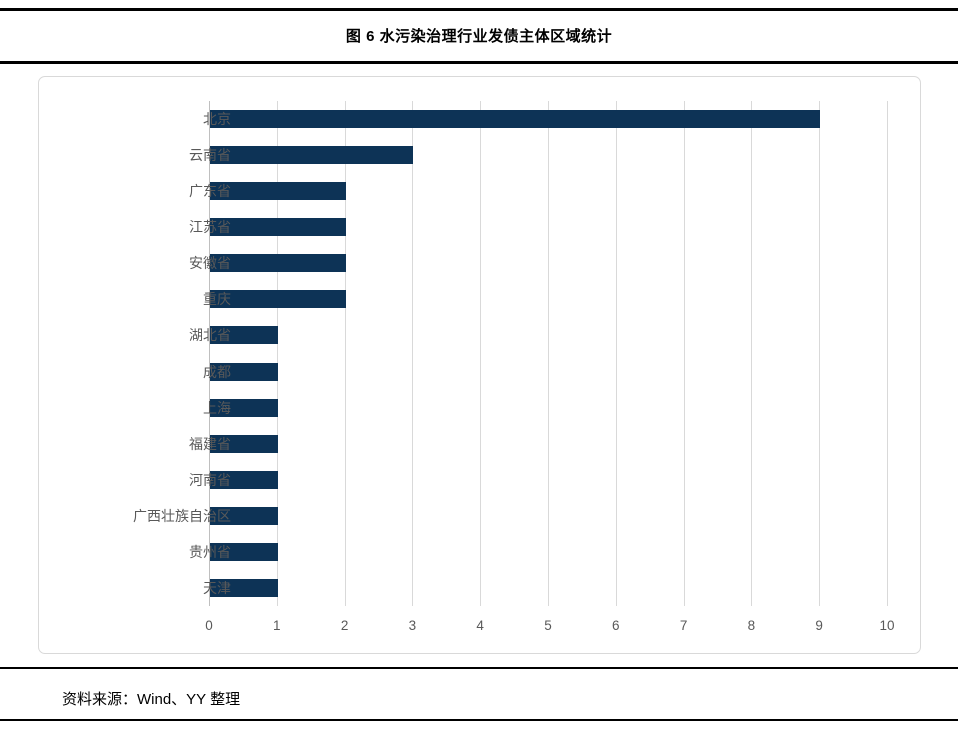  Describe the element at coordinates (209, 625) in the screenshot. I see `x-tick-label: 0` at that location.